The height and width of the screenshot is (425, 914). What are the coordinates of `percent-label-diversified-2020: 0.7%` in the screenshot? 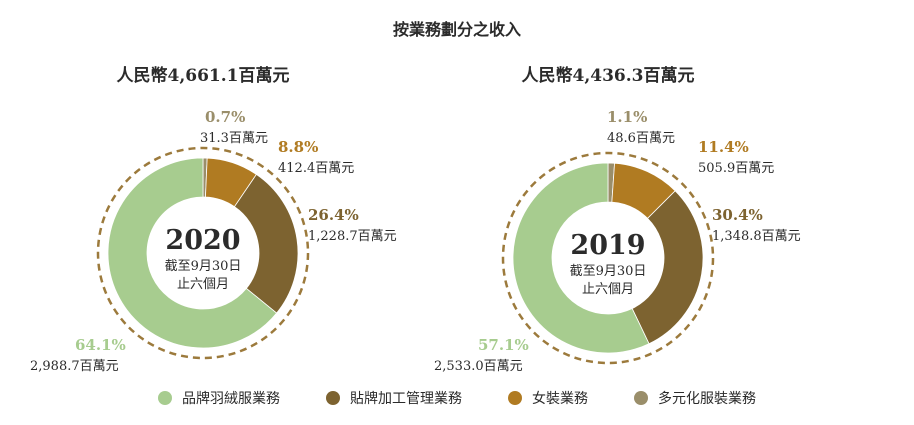 It's located at (225, 117).